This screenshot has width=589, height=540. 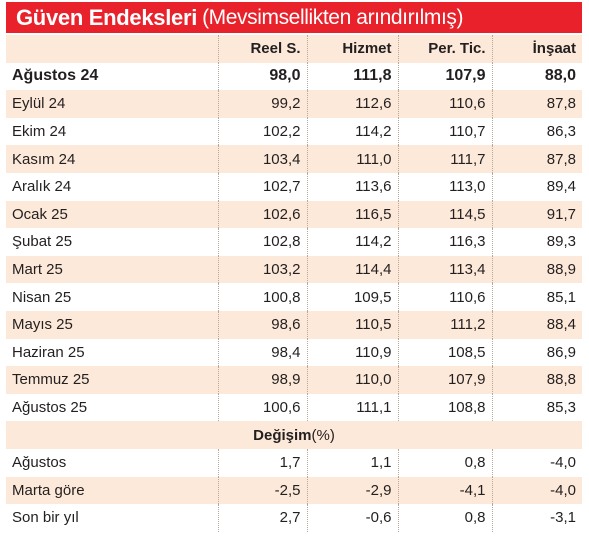 What do you see at coordinates (262, 490) in the screenshot?
I see `value-cell: -2,5` at bounding box center [262, 490].